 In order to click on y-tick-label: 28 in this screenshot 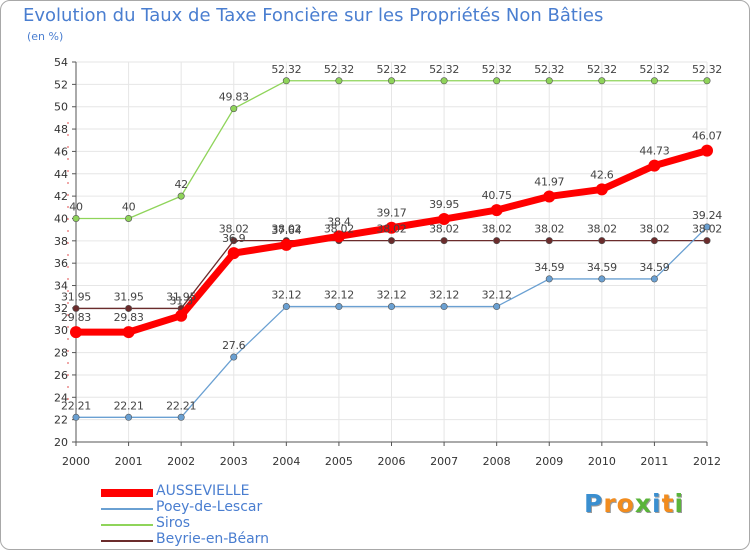, I will do `click(61, 353)`.